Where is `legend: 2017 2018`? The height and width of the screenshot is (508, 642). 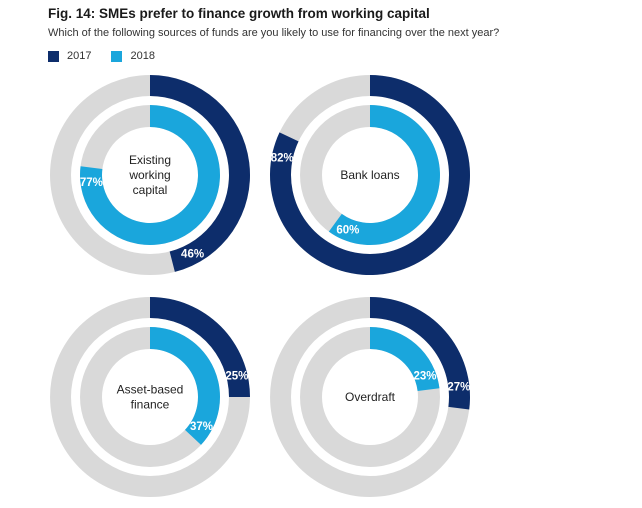
legend: 2017 2018 is located at coordinates (111, 56).